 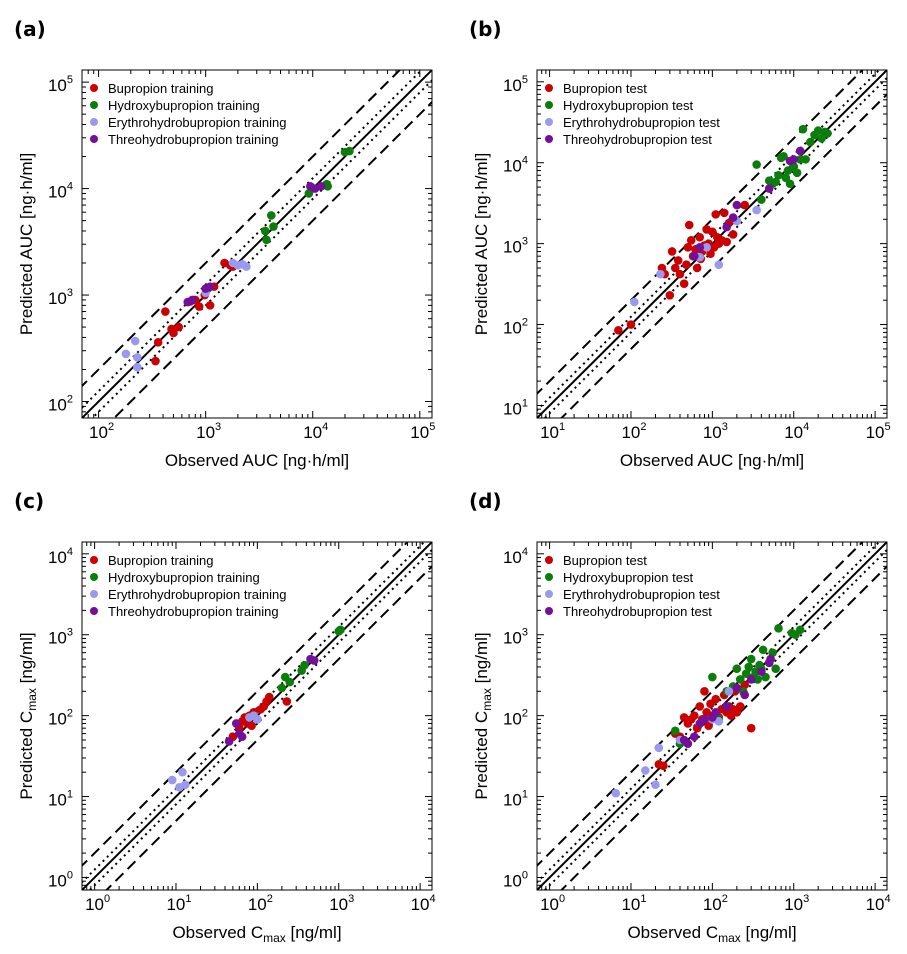 I want to click on axis-ticks, so click(x=256, y=244).